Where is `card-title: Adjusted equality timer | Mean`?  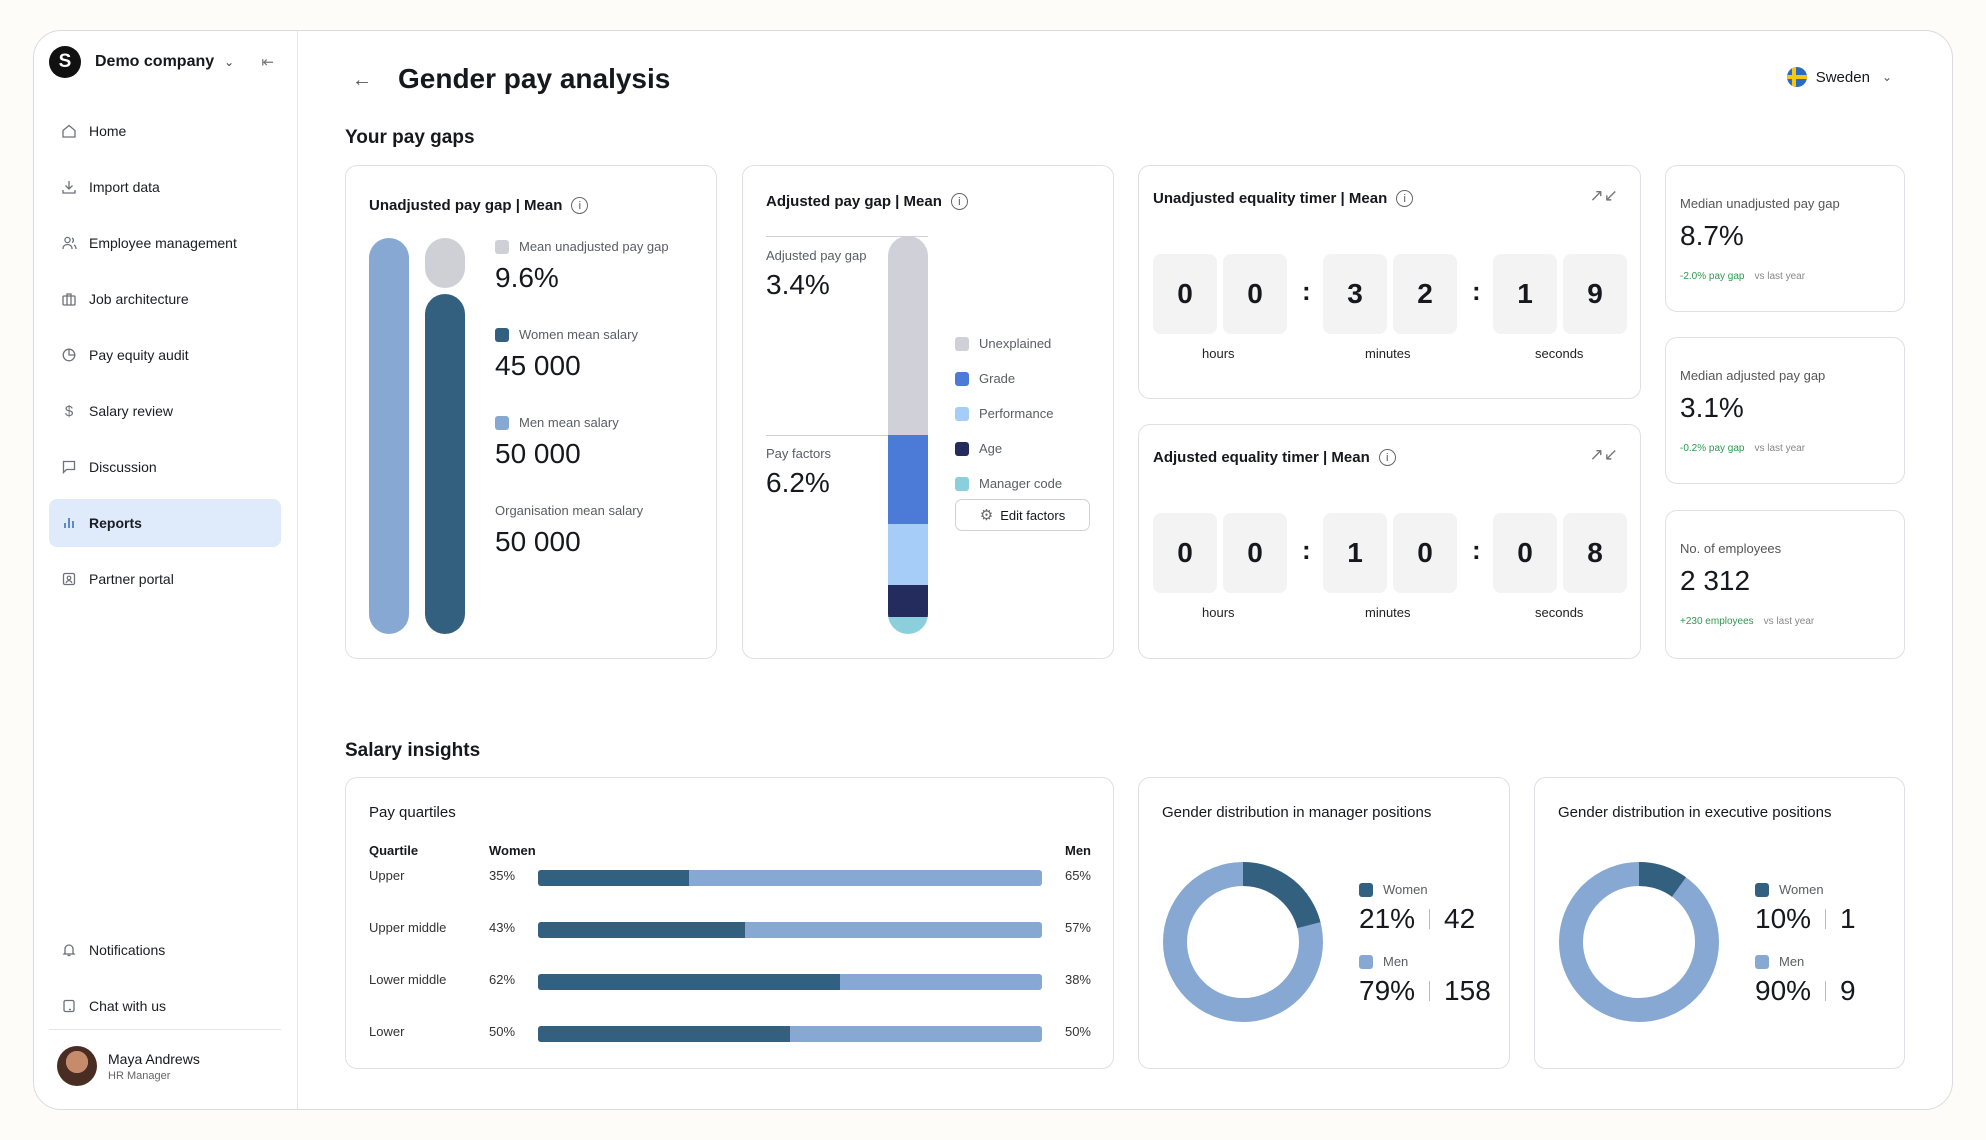
card-title: Adjusted equality timer | Mean is located at coordinates (1261, 457).